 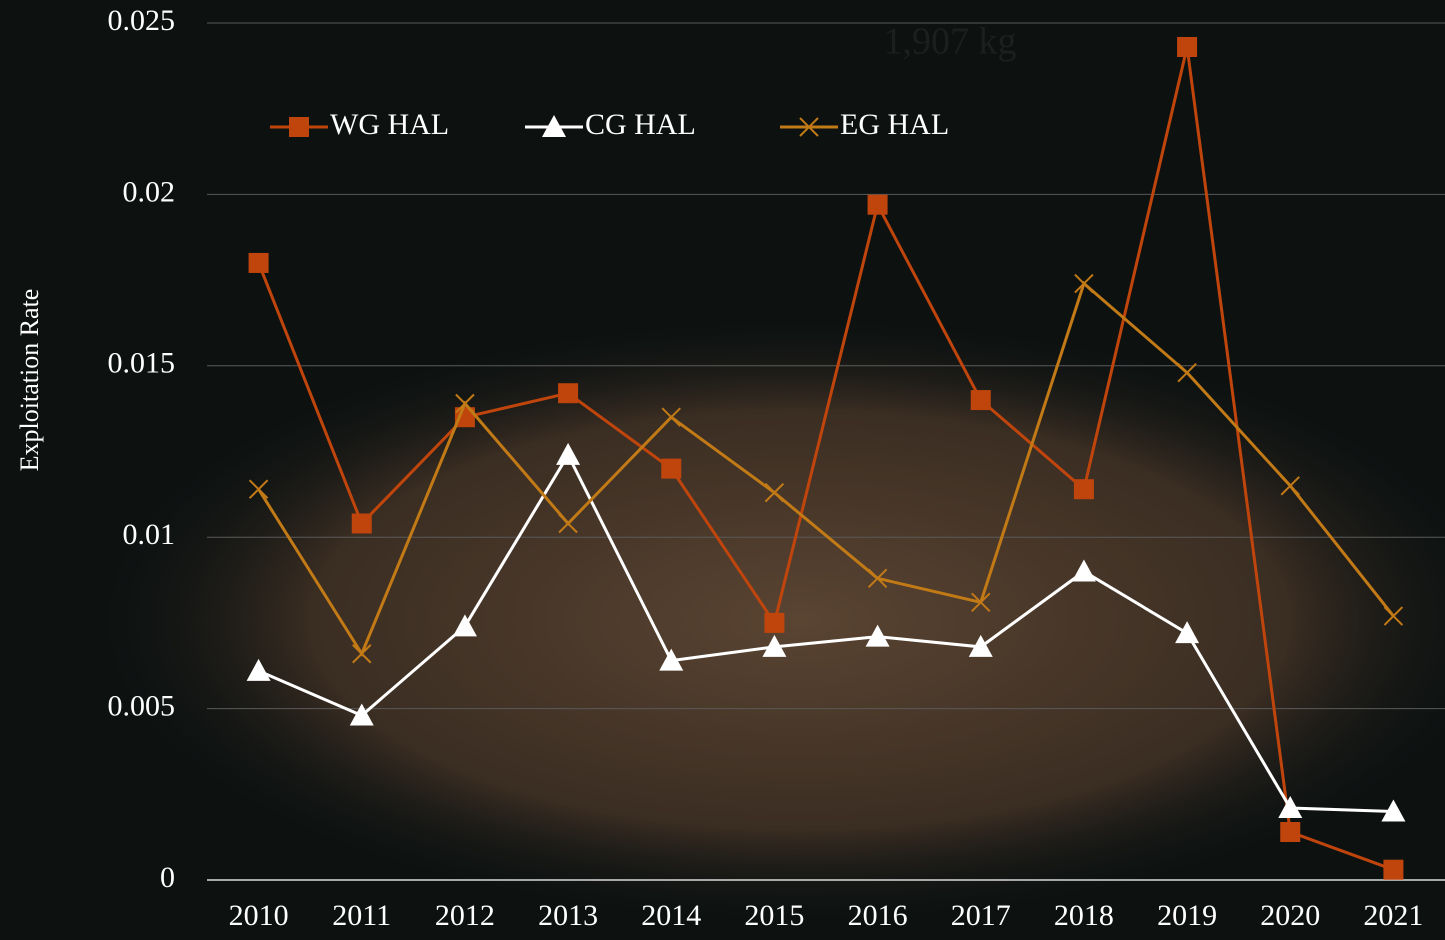 I want to click on x-tick-label: 2018, so click(x=1084, y=915).